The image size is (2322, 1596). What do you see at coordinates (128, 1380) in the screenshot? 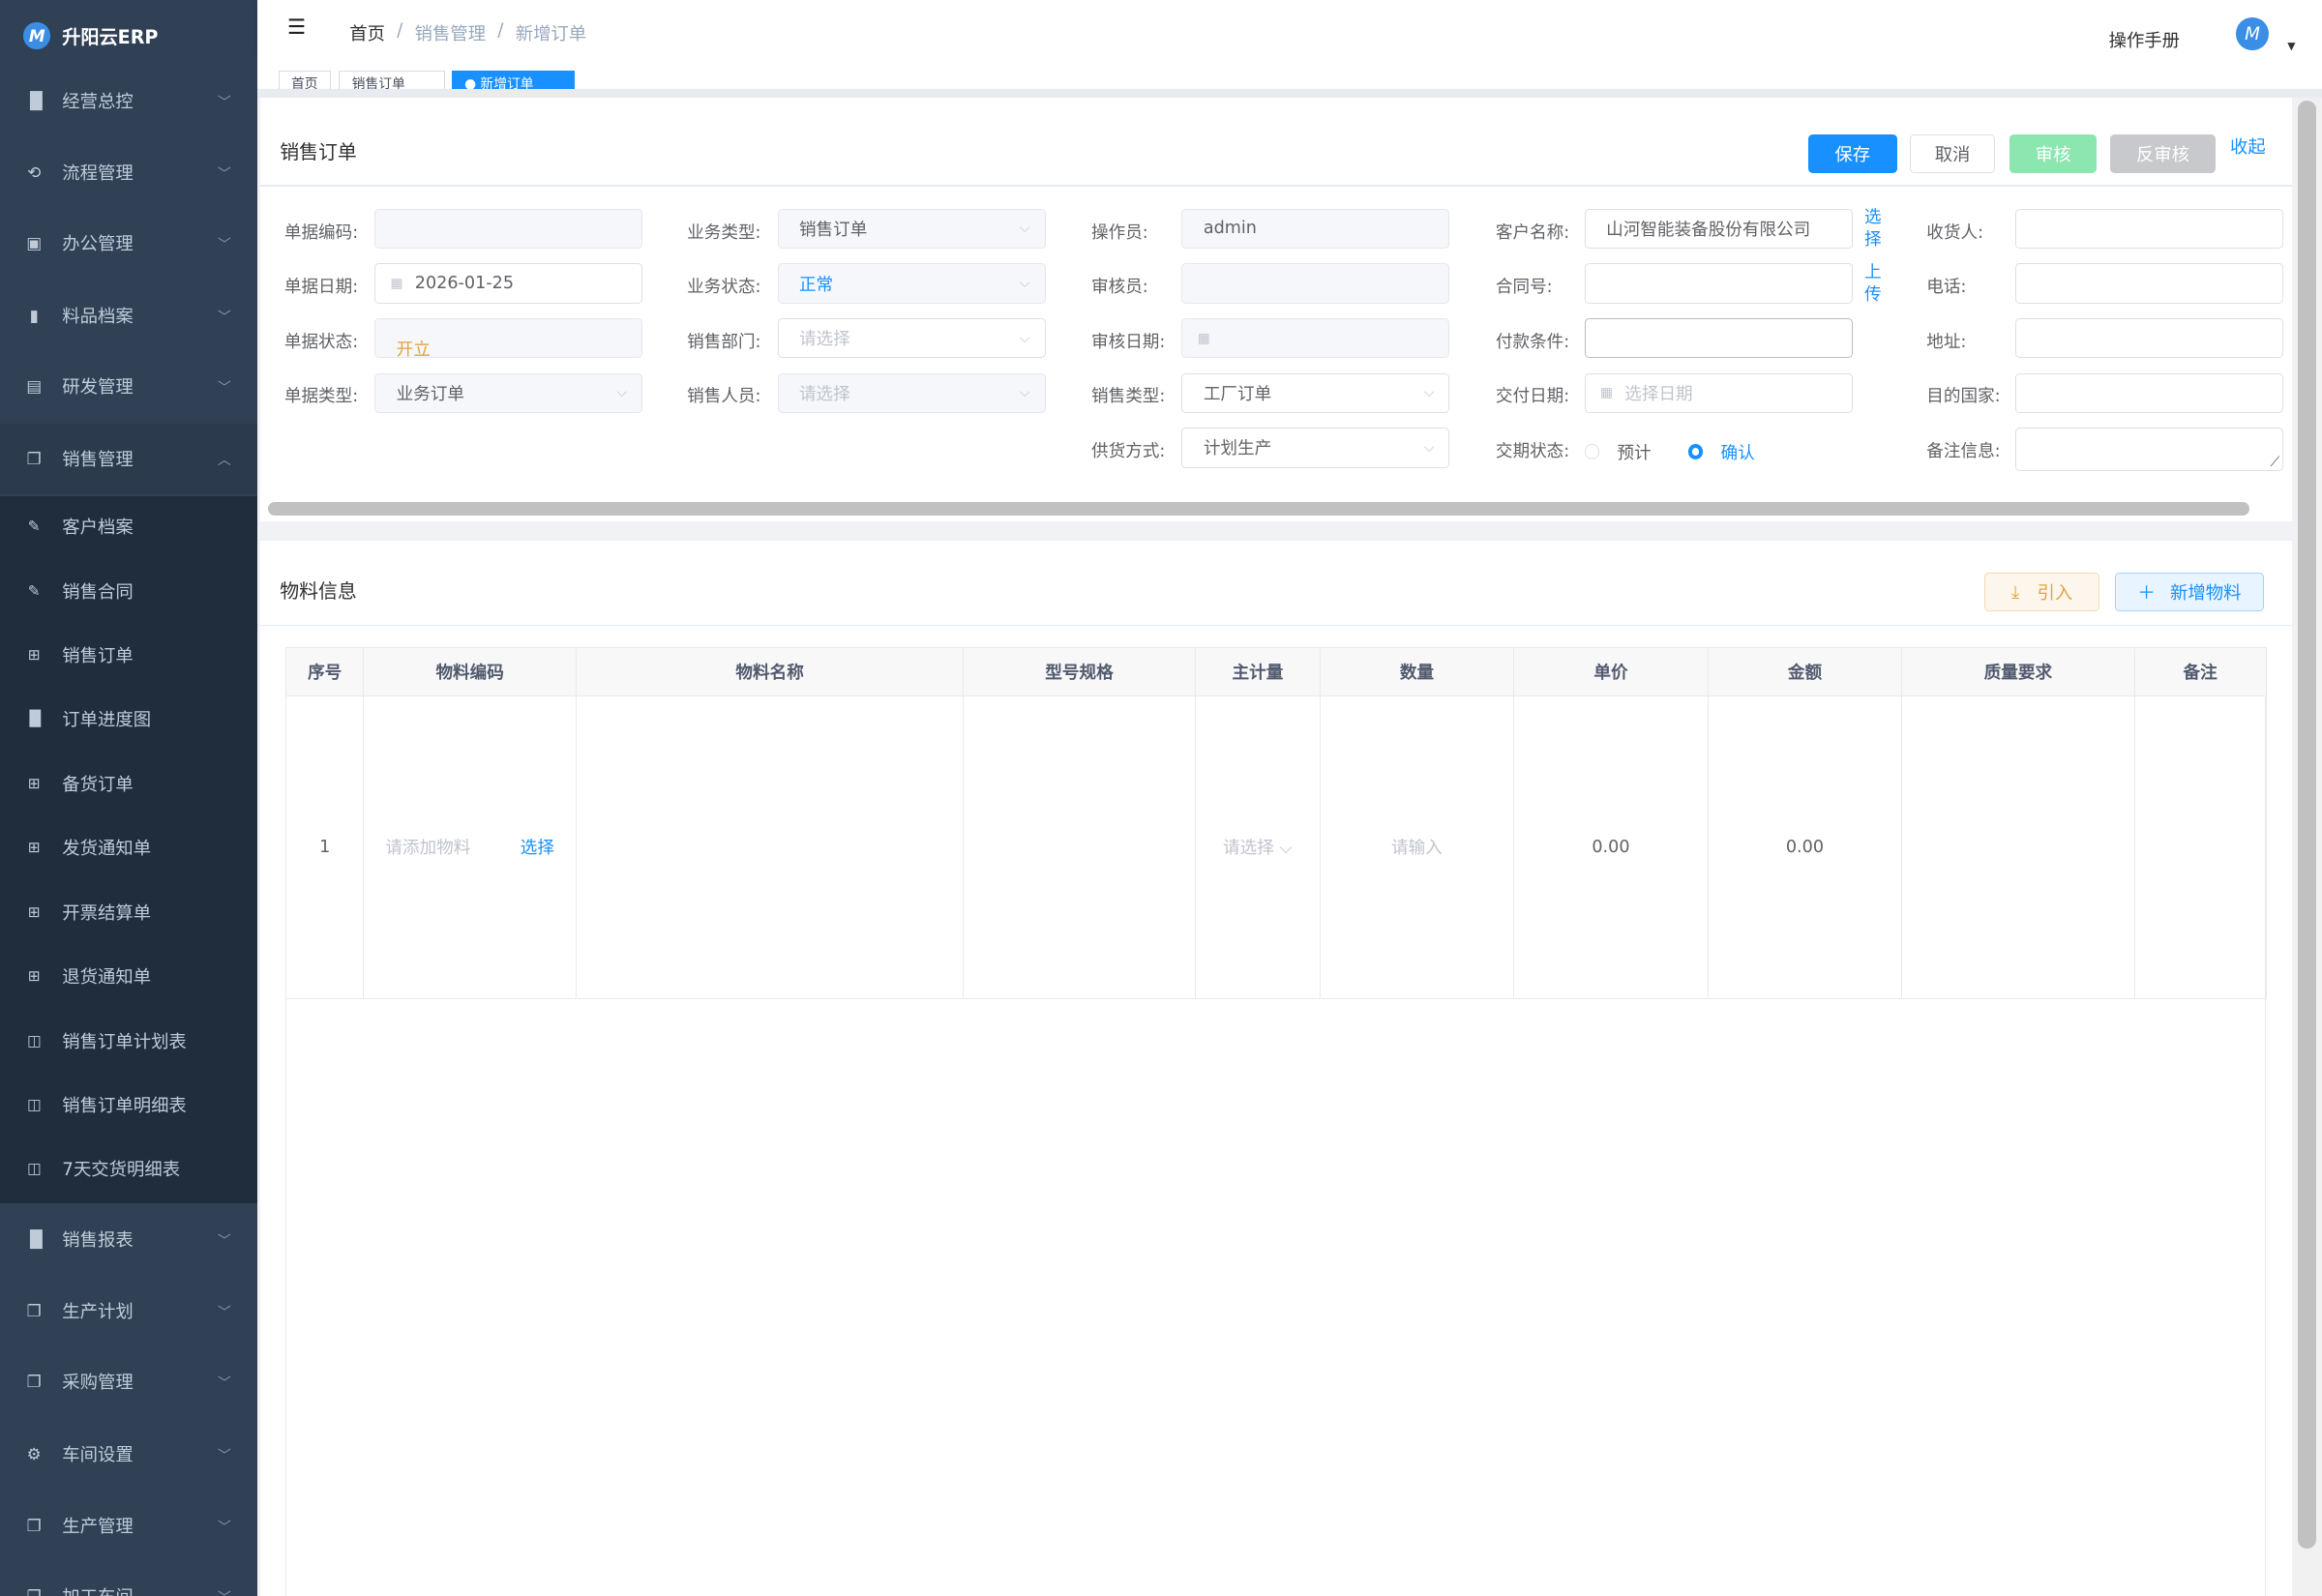
I see `sidebar-item-2: ❐ 采购管理 ﹀` at bounding box center [128, 1380].